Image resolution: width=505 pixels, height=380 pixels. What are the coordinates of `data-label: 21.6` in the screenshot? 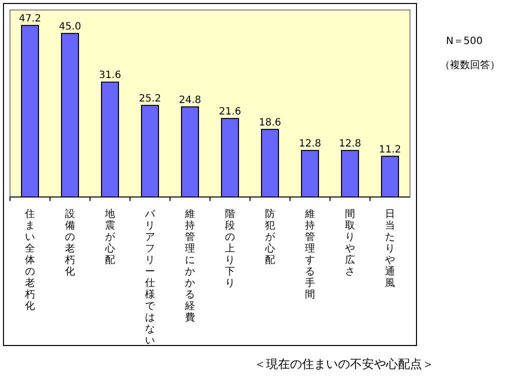 It's located at (230, 112).